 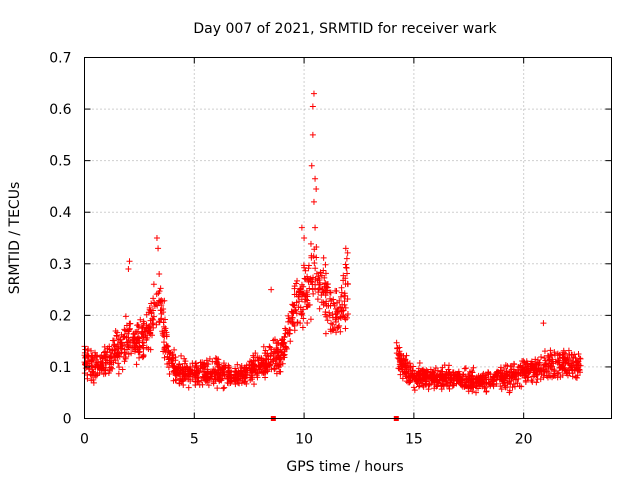 I want to click on y-axis-title: SRMTID / TECUs, so click(x=15, y=238).